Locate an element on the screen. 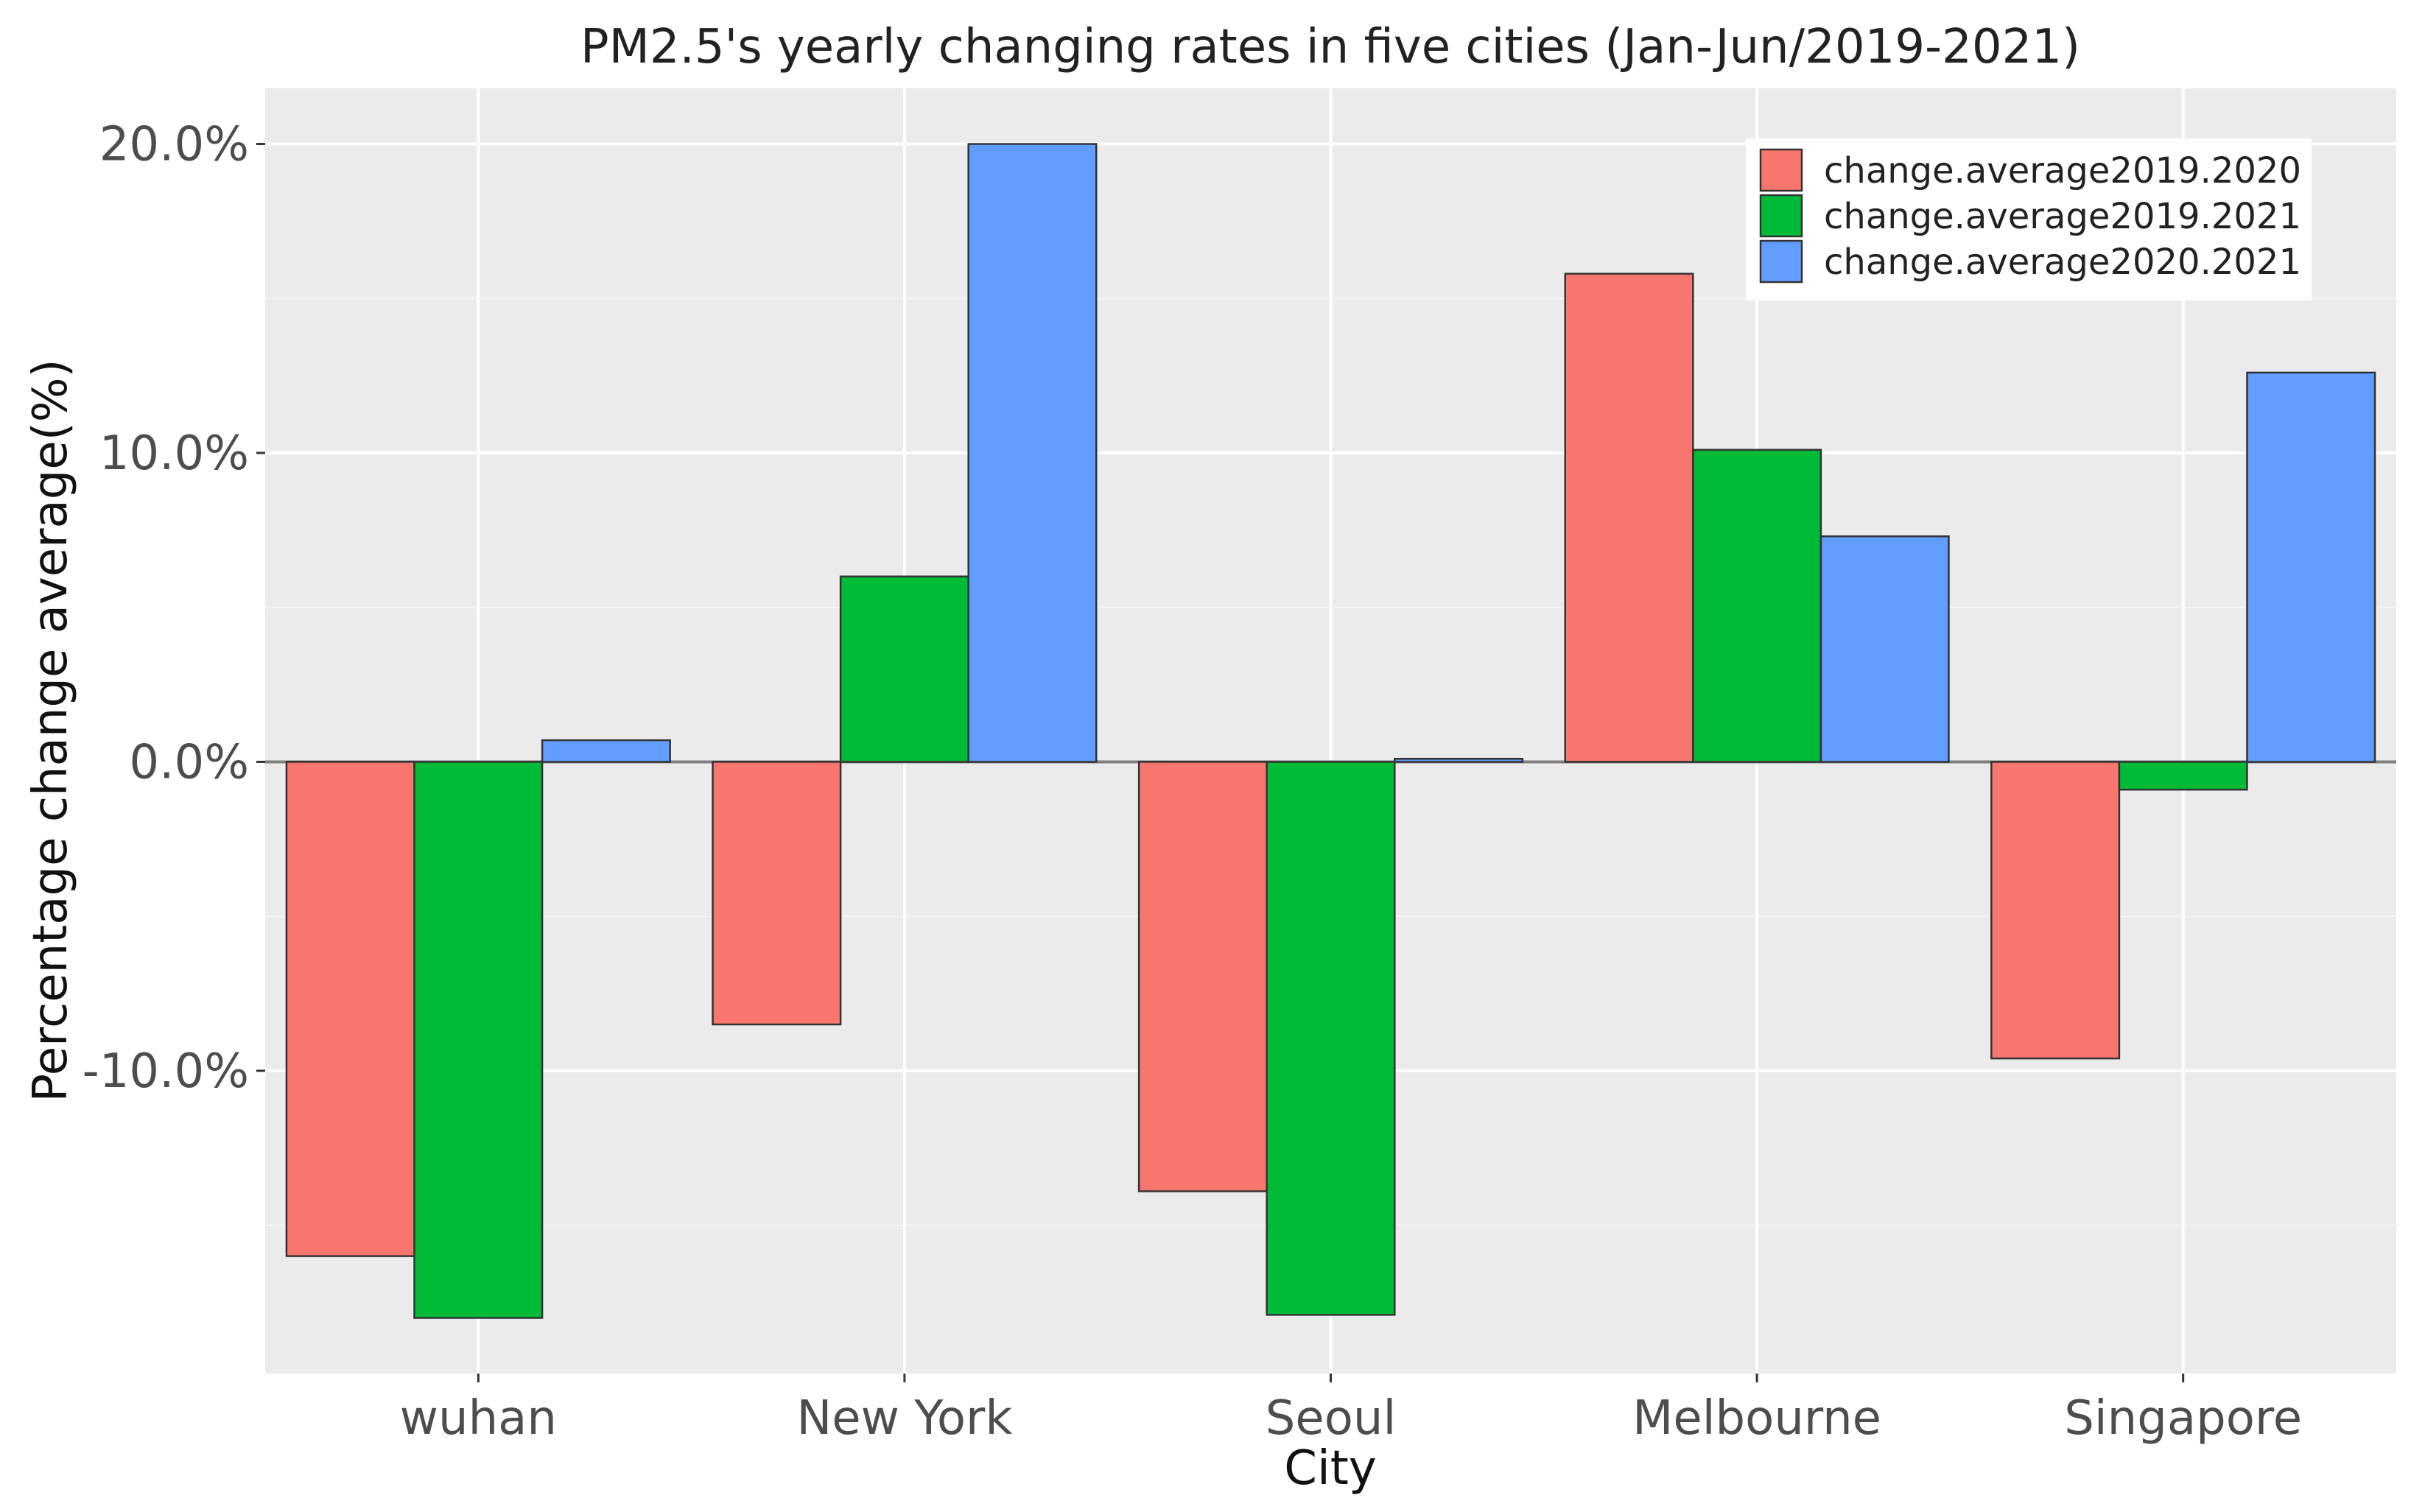  y-tick-label: 10.0% is located at coordinates (174, 454).